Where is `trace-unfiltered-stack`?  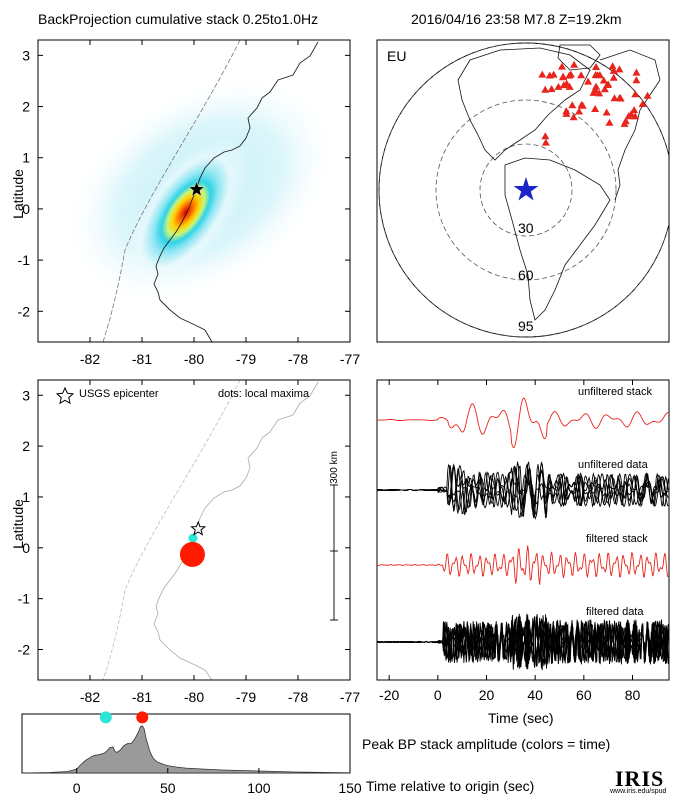
trace-unfiltered-stack is located at coordinates (523, 423).